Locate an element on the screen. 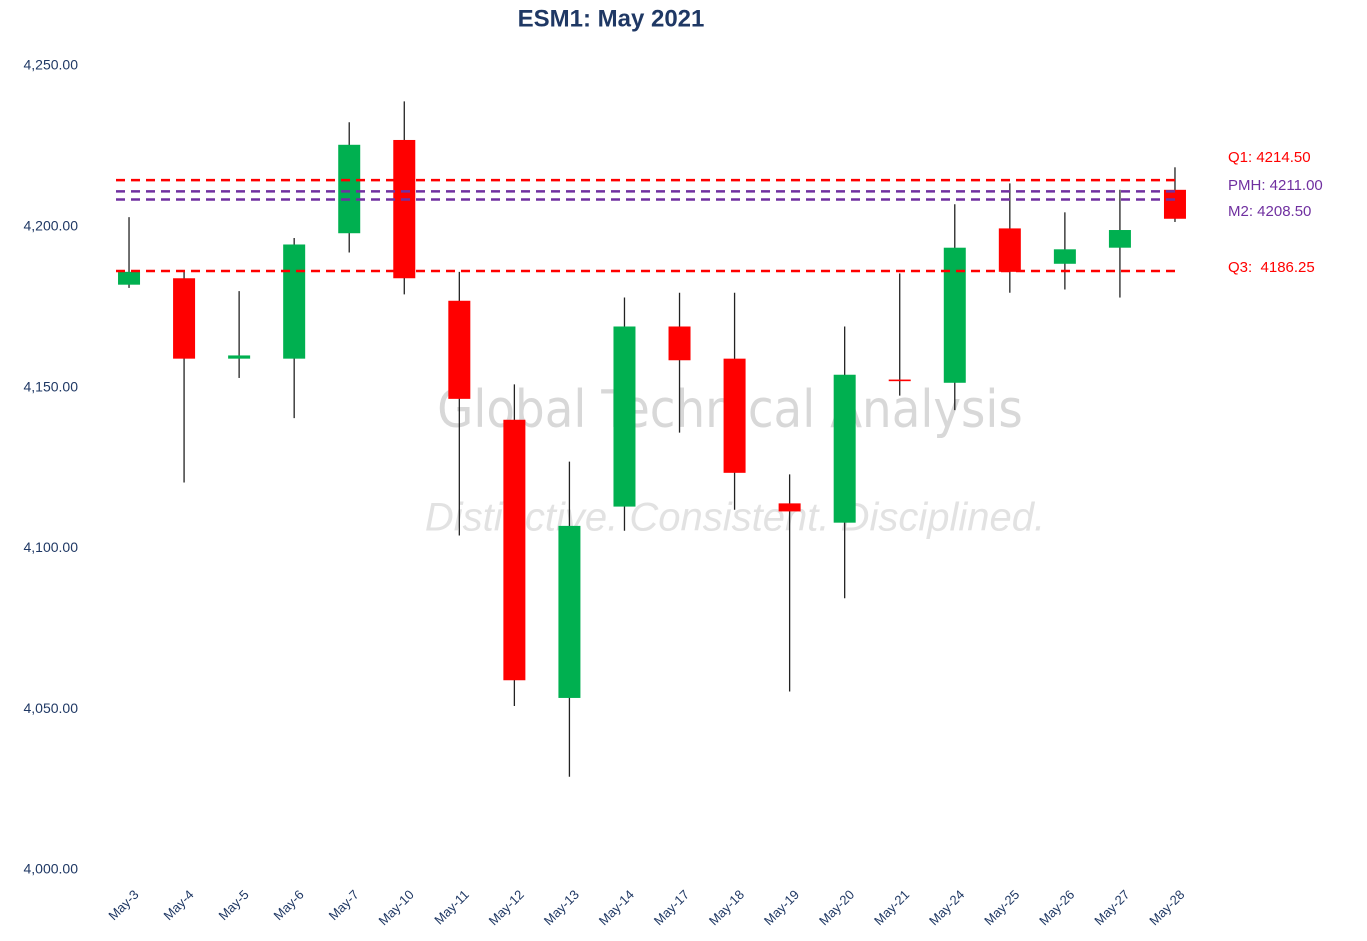 The width and height of the screenshot is (1367, 941). y-tick-label: 4,050.00 is located at coordinates (51, 708).